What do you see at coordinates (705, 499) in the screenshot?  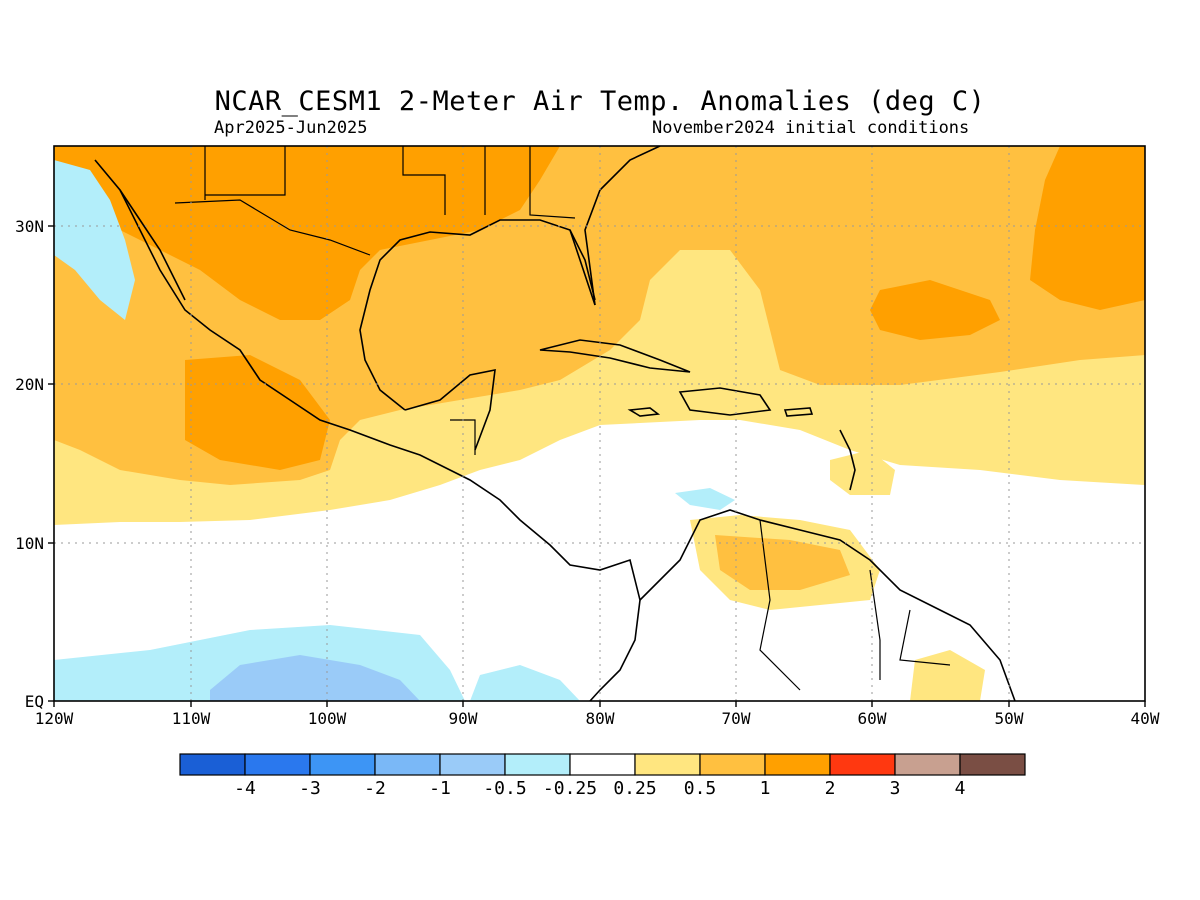 I see `anomaly-region-caribbean-blue` at bounding box center [705, 499].